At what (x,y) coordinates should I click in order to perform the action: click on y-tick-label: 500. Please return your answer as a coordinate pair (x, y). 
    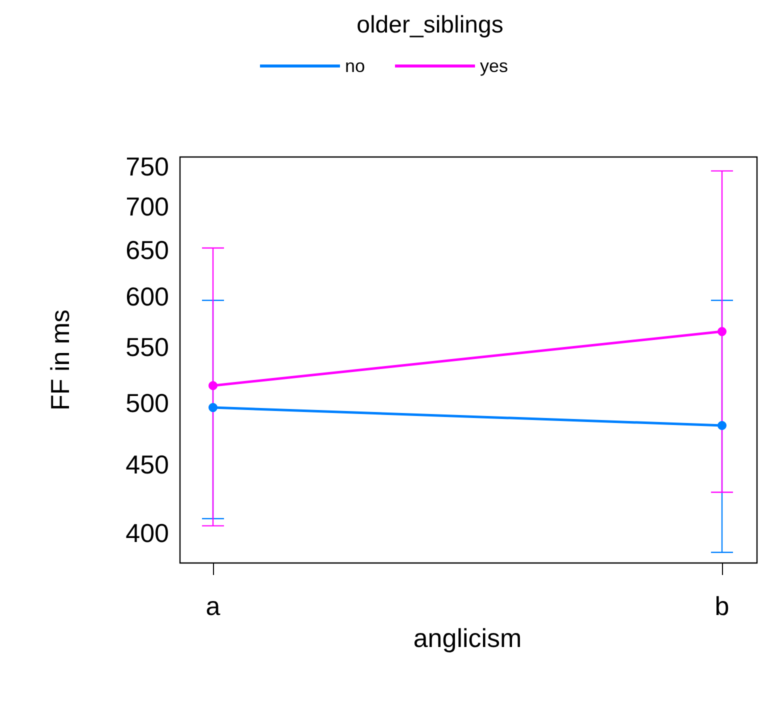
    Looking at the image, I should click on (147, 403).